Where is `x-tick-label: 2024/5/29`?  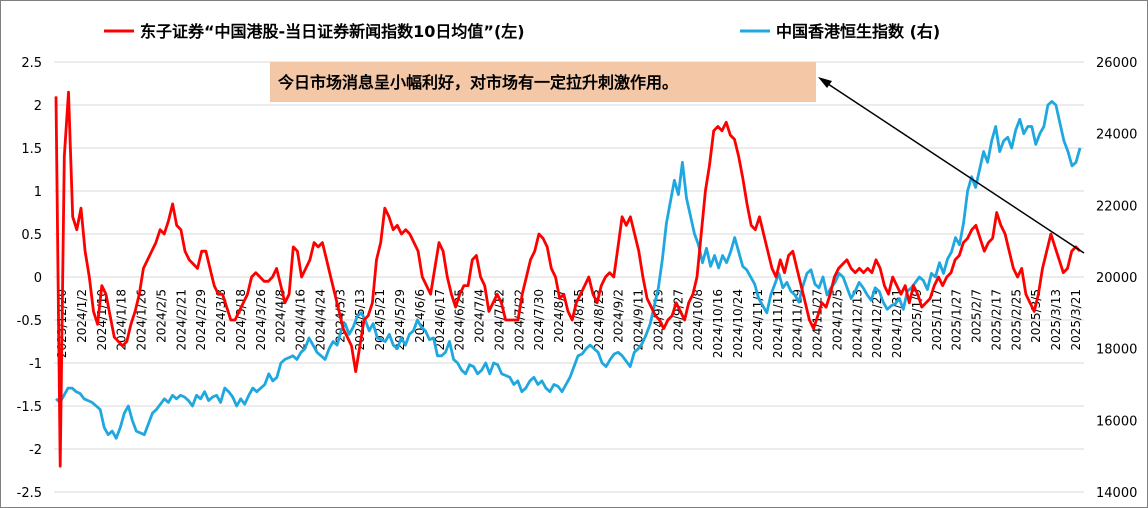 x-tick-label: 2024/5/29 is located at coordinates (400, 320).